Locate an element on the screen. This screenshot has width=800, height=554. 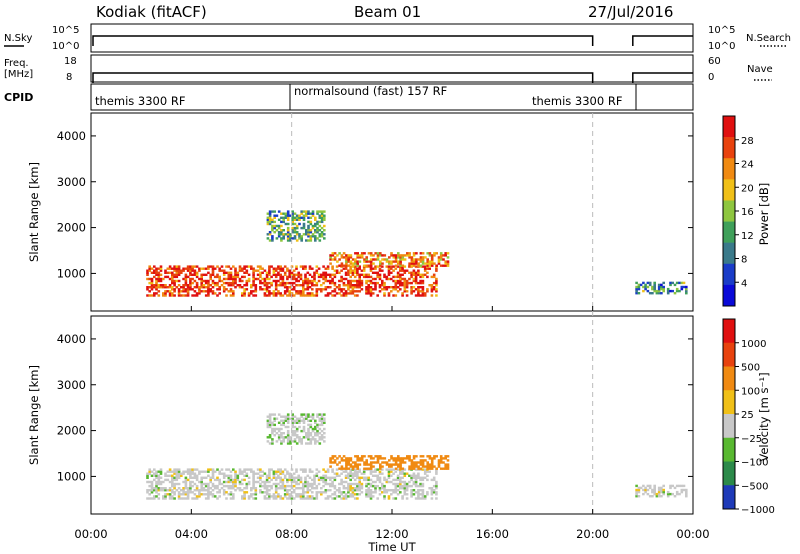
slant-range-tick-label: 3000 is located at coordinates (71, 385).